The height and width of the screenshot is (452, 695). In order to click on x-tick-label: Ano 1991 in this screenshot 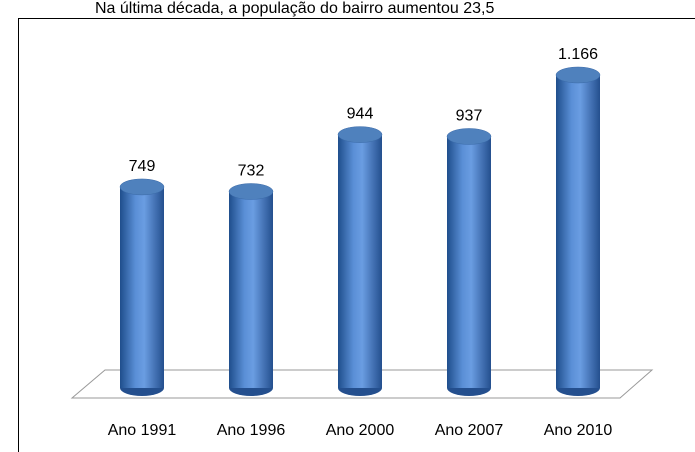, I will do `click(142, 430)`.